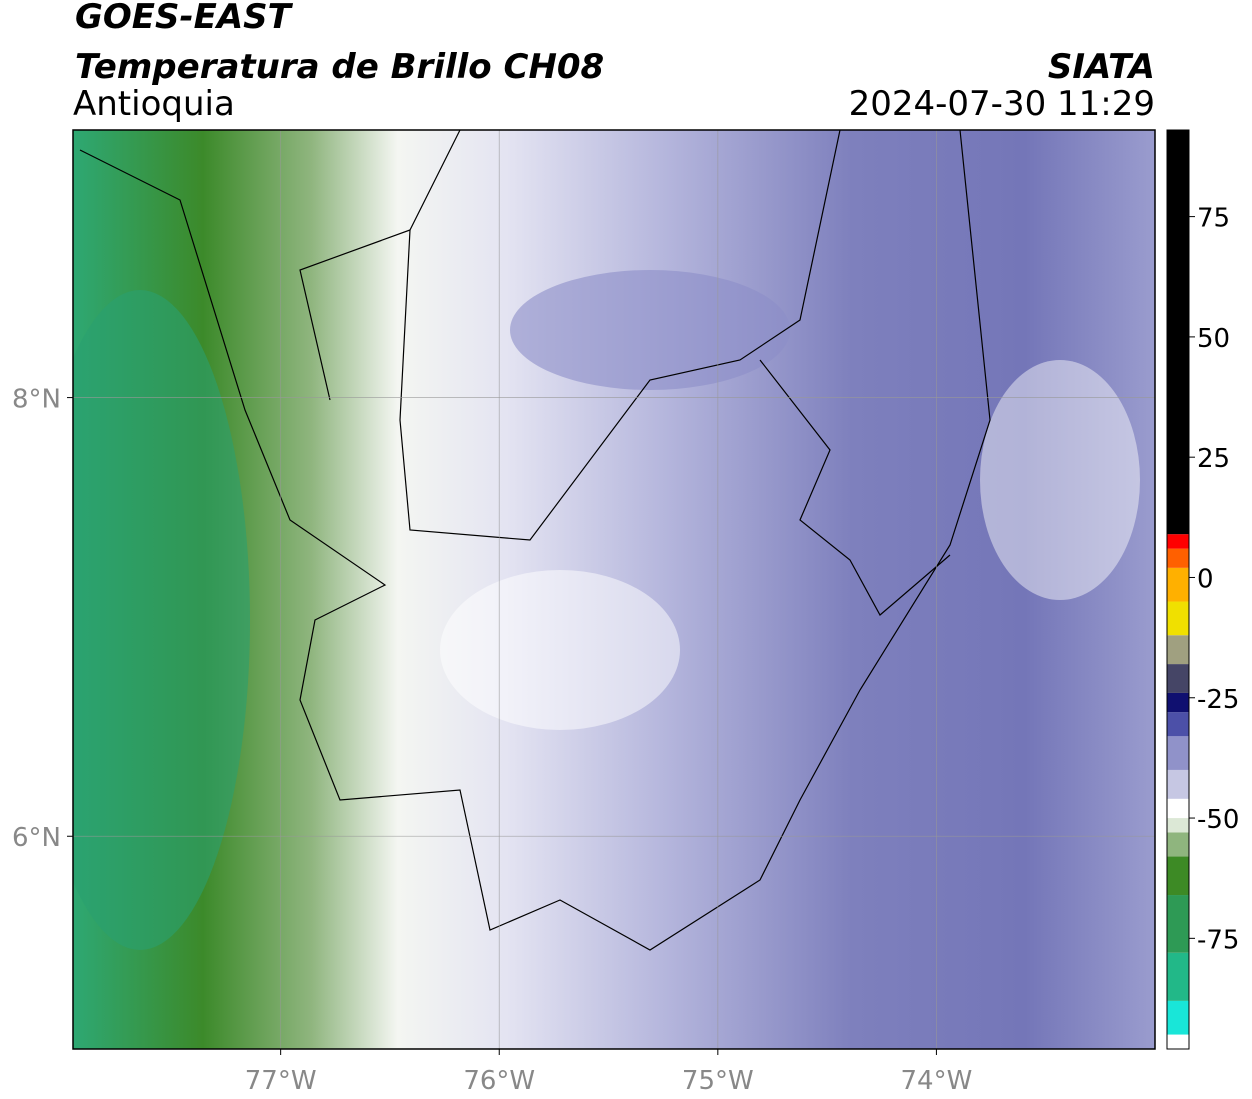  What do you see at coordinates (1101, 67) in the screenshot?
I see `organization: SIATA` at bounding box center [1101, 67].